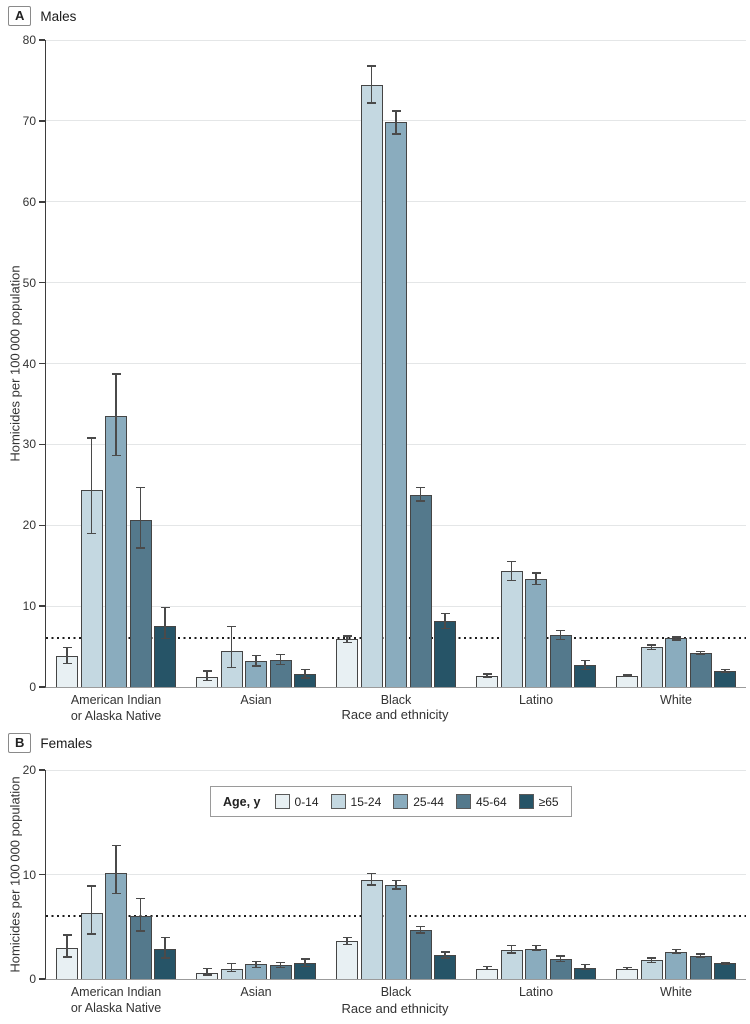  Describe the element at coordinates (29, 363) in the screenshot. I see `y-tick-label: 40` at that location.